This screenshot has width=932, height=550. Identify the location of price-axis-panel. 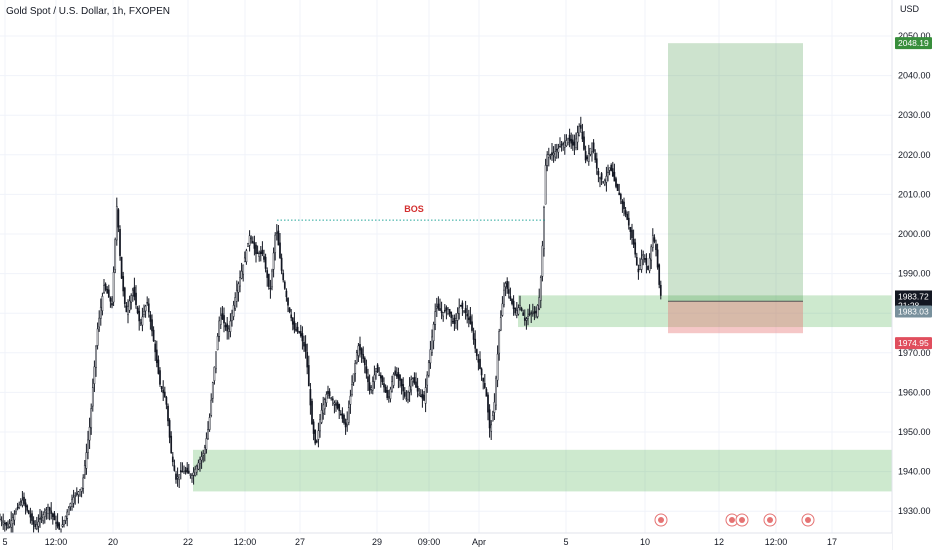
(912, 275).